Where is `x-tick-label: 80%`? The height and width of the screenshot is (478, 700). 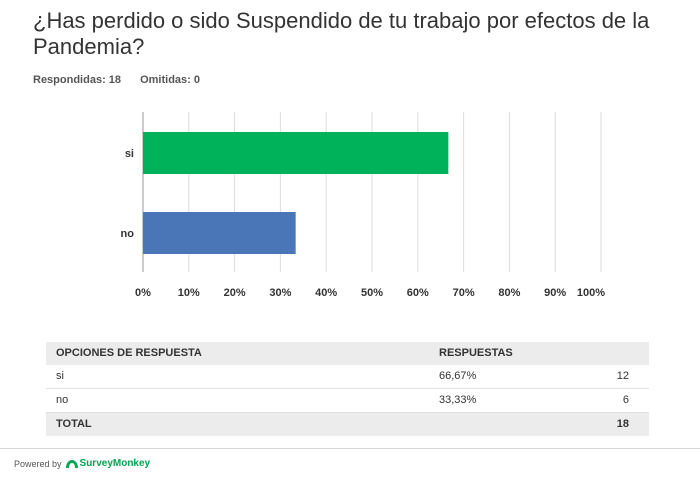 x-tick-label: 80% is located at coordinates (509, 293).